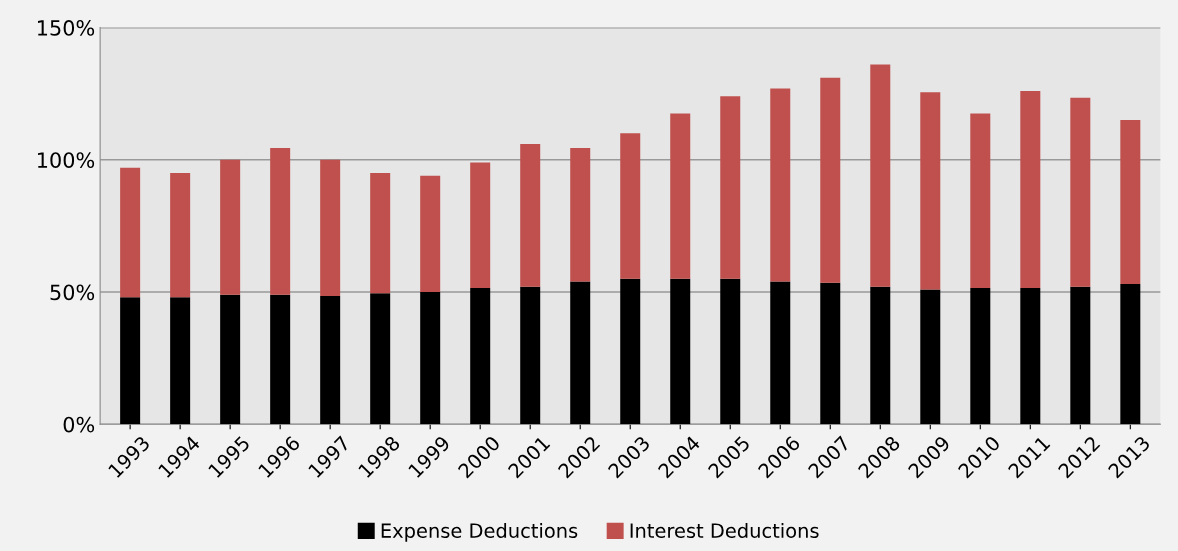 Image resolution: width=1178 pixels, height=551 pixels. Describe the element at coordinates (66, 28) in the screenshot. I see `y-tick-label: 150%` at that location.